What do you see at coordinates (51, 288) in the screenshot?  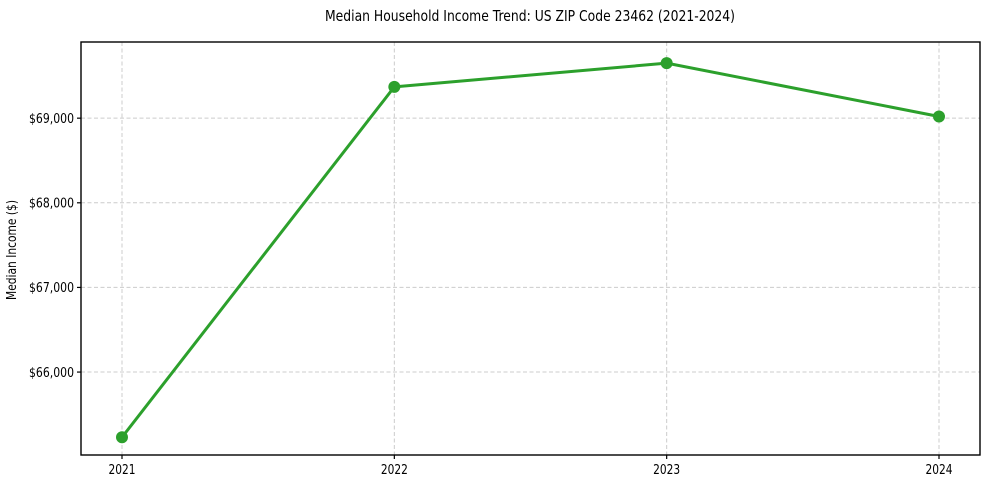 I see `y-tick-label: $67,000` at bounding box center [51, 288].